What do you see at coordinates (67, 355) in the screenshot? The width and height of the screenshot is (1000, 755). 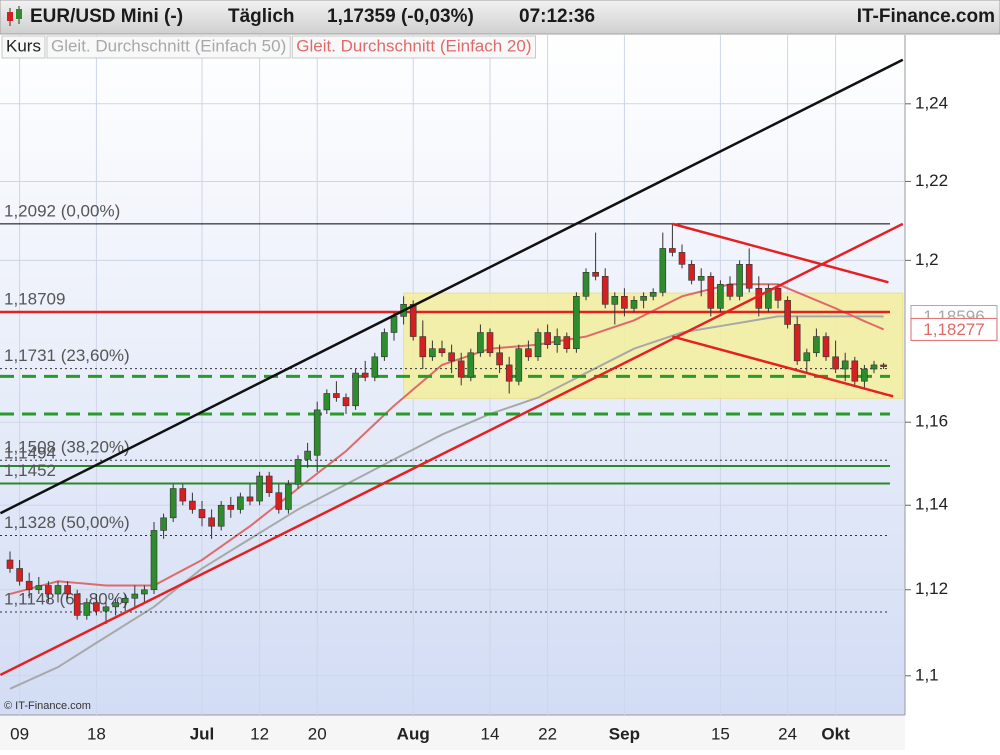 I see `level-label: 1,1731 (23,60%)` at bounding box center [67, 355].